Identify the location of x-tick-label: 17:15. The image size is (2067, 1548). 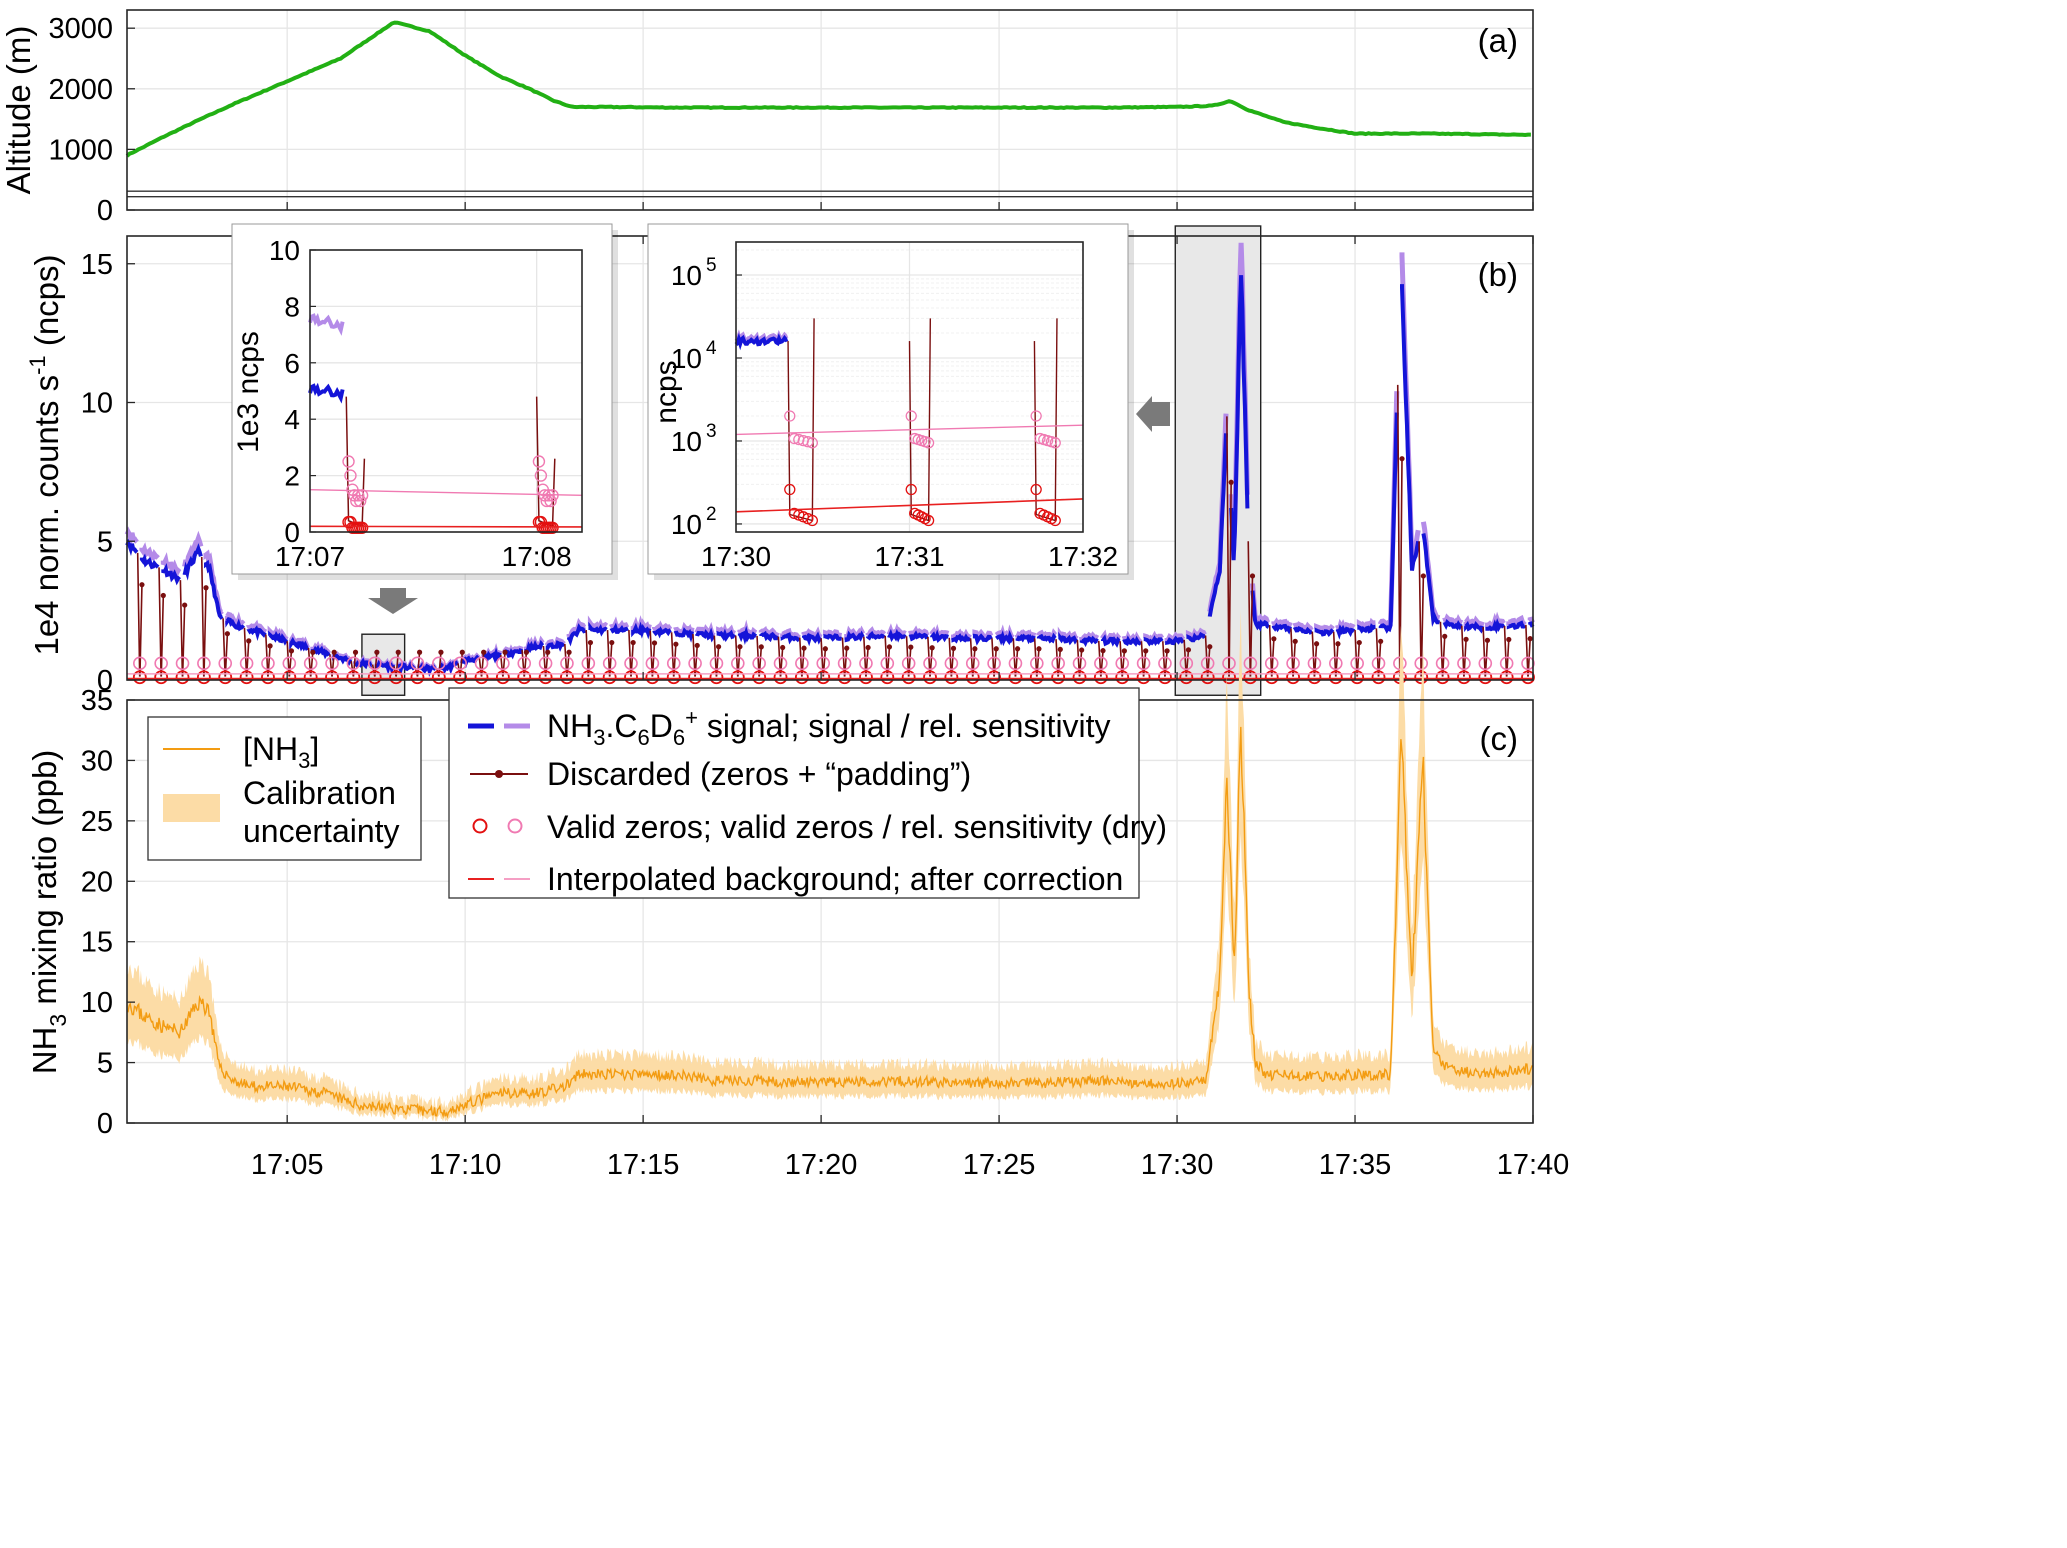
(643, 1165).